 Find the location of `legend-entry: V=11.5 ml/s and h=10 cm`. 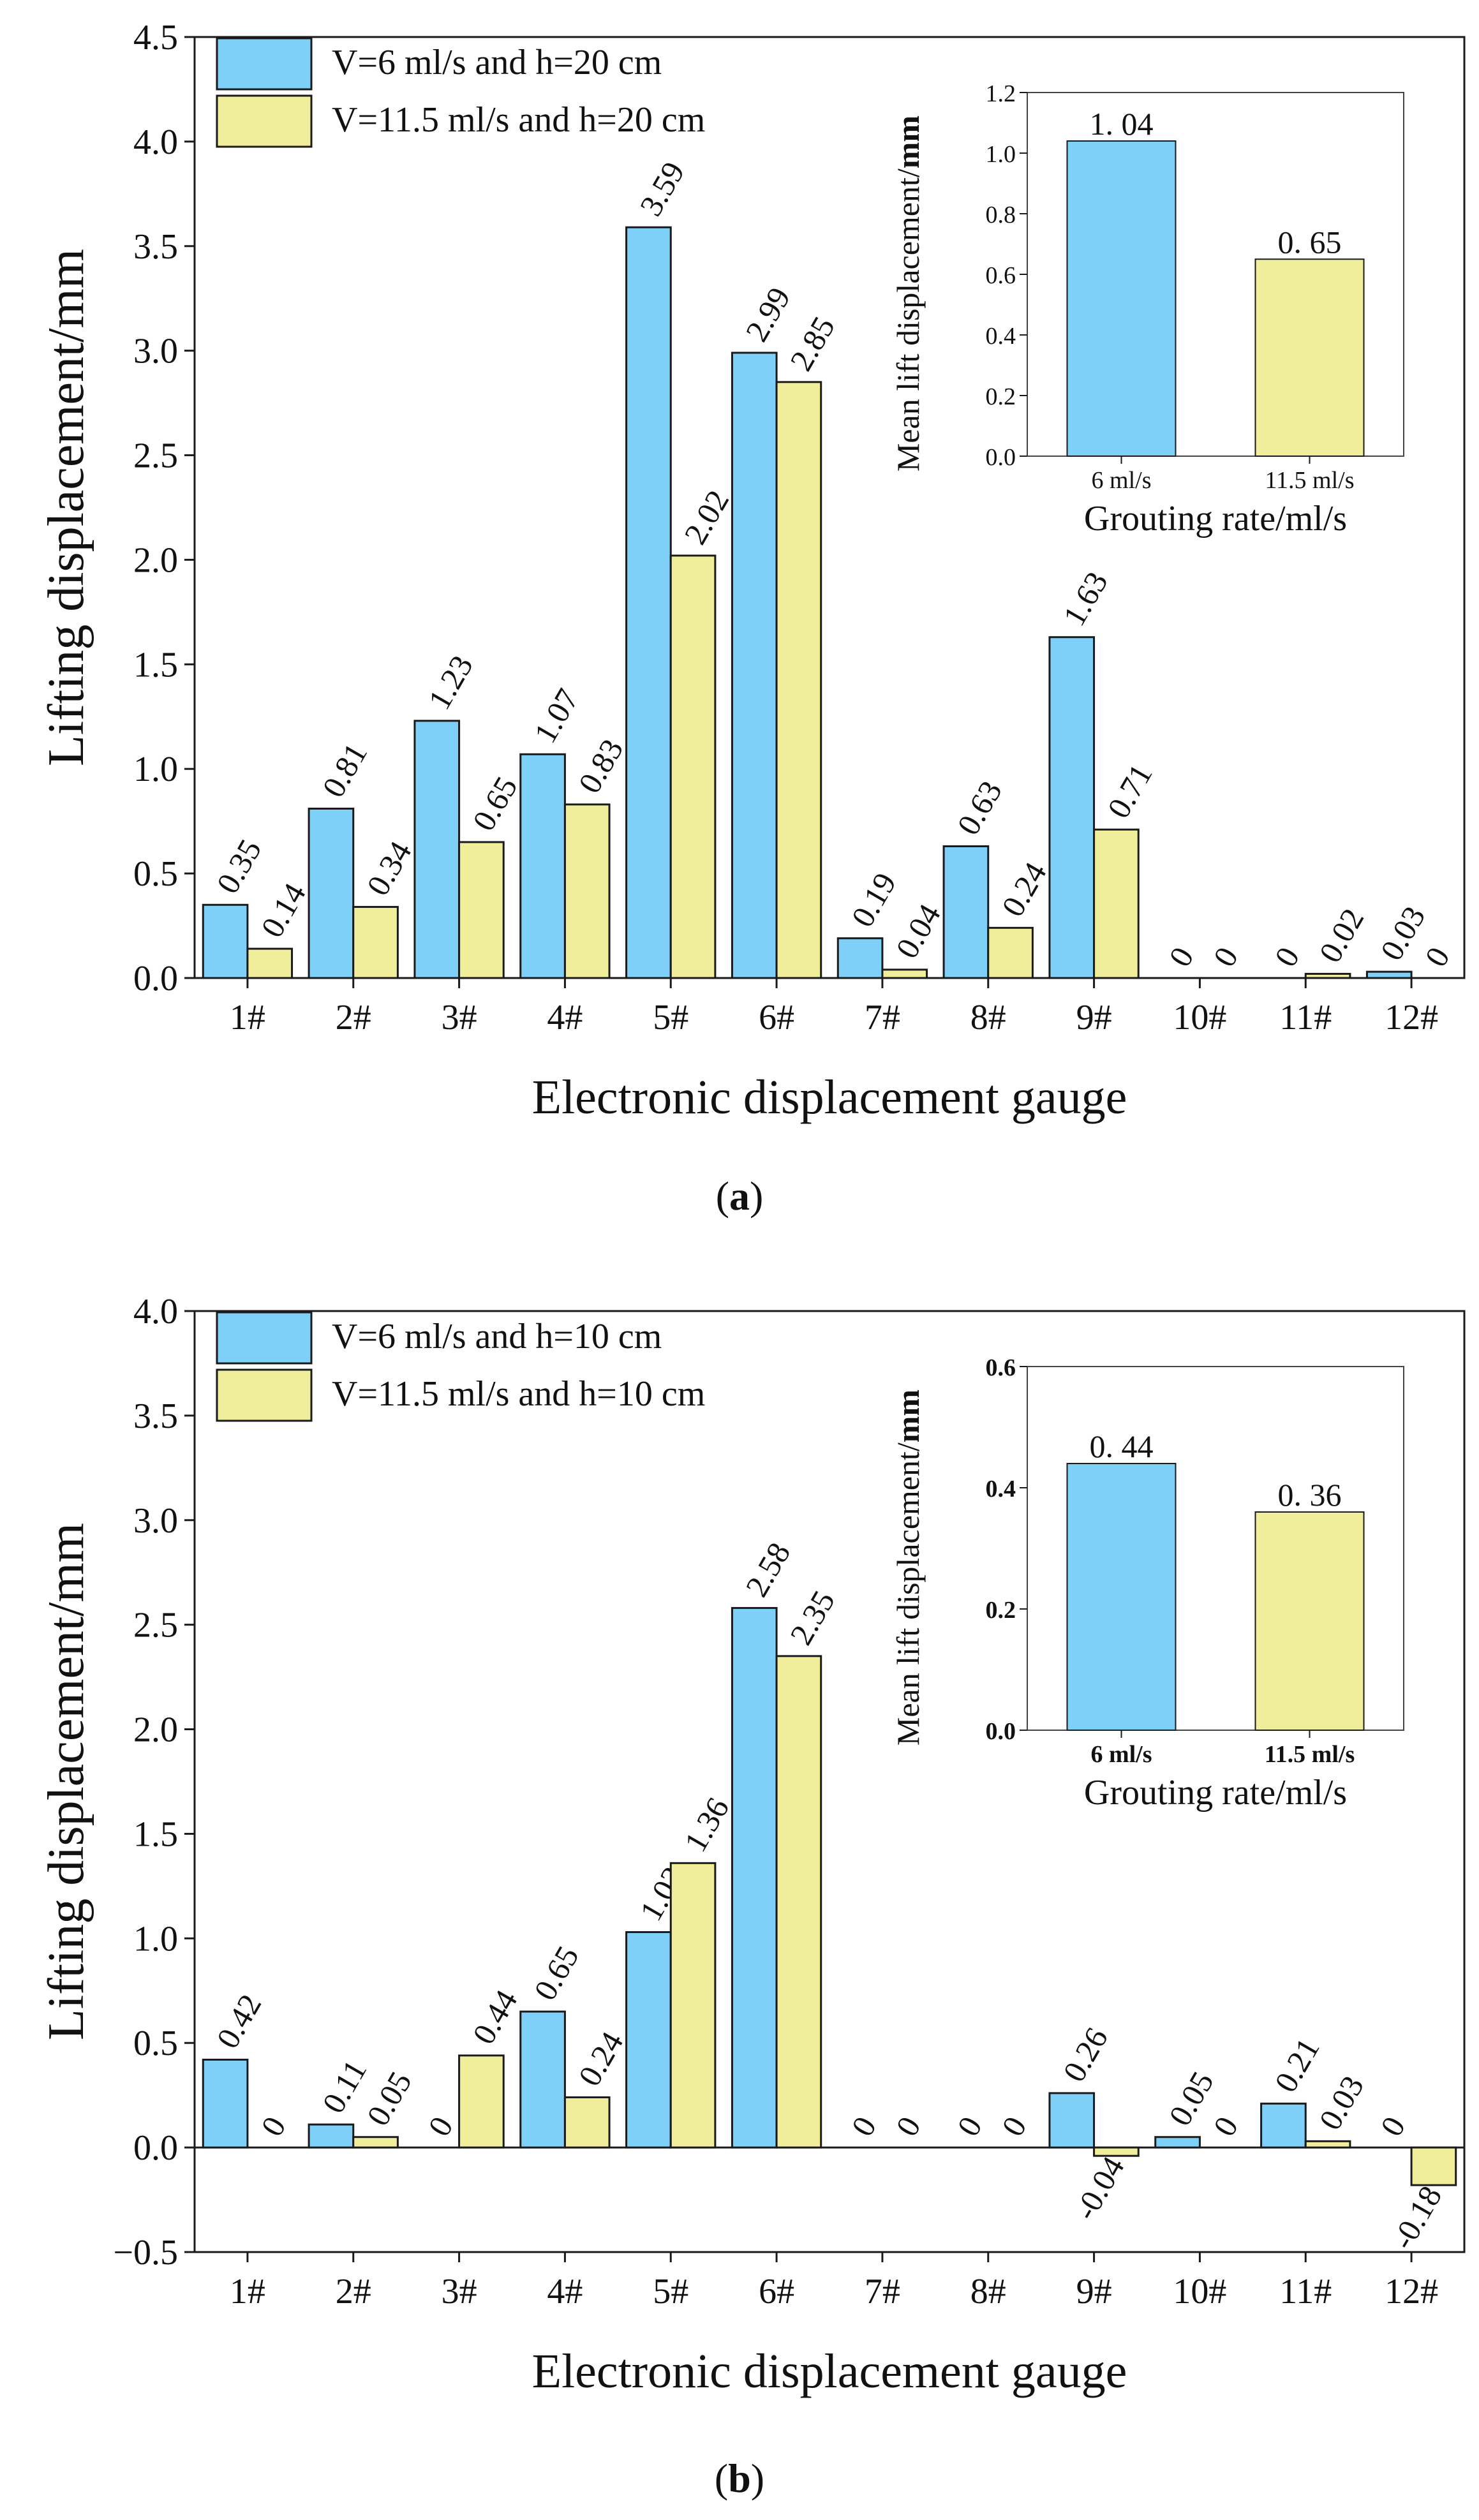

legend-entry: V=11.5 ml/s and h=10 cm is located at coordinates (518, 1394).